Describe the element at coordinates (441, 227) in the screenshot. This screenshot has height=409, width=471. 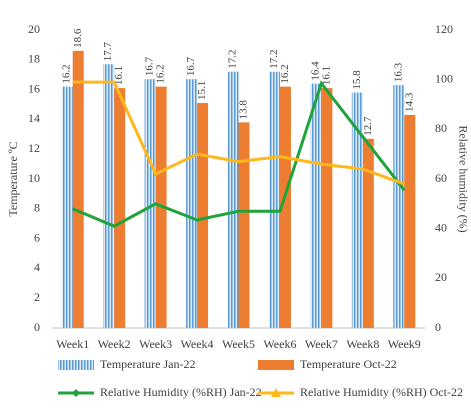
I see `y2-tick-label: 40` at that location.